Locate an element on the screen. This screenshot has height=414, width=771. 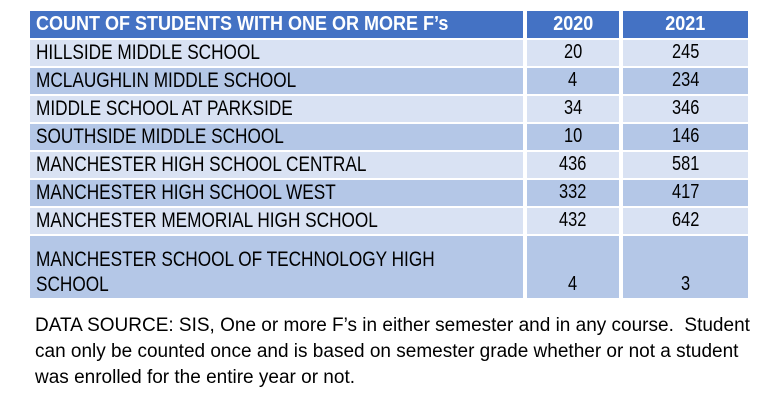
count-2021: 346 is located at coordinates (685, 108).